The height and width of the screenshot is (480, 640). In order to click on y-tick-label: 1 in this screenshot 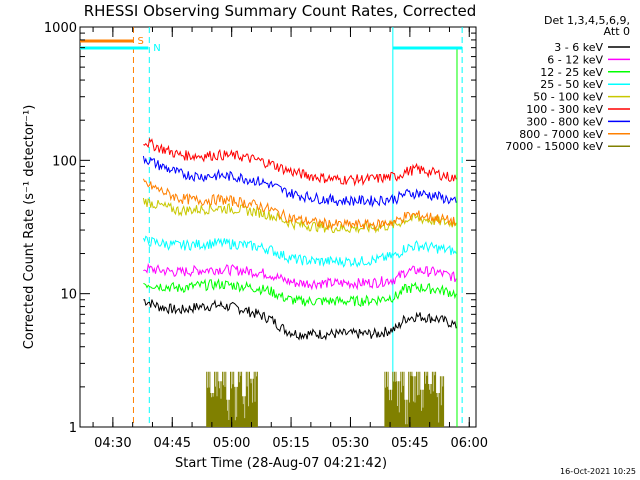, I will do `click(73, 428)`.